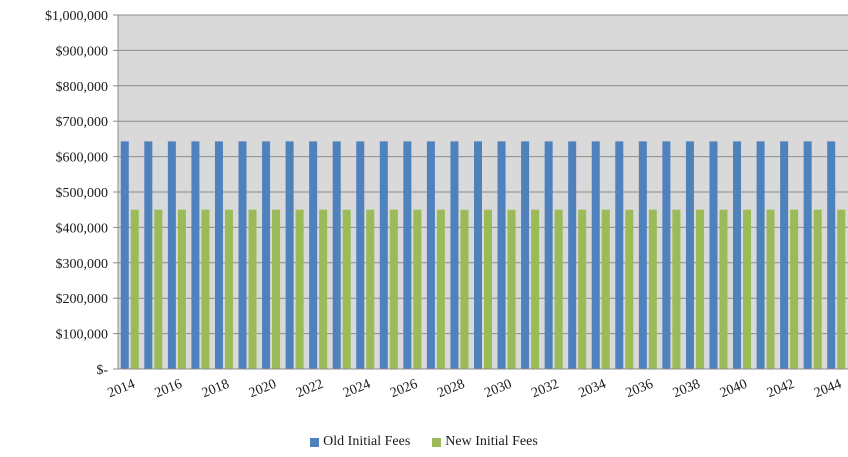  What do you see at coordinates (82, 299) in the screenshot?
I see `y-tick-label: $200,000` at bounding box center [82, 299].